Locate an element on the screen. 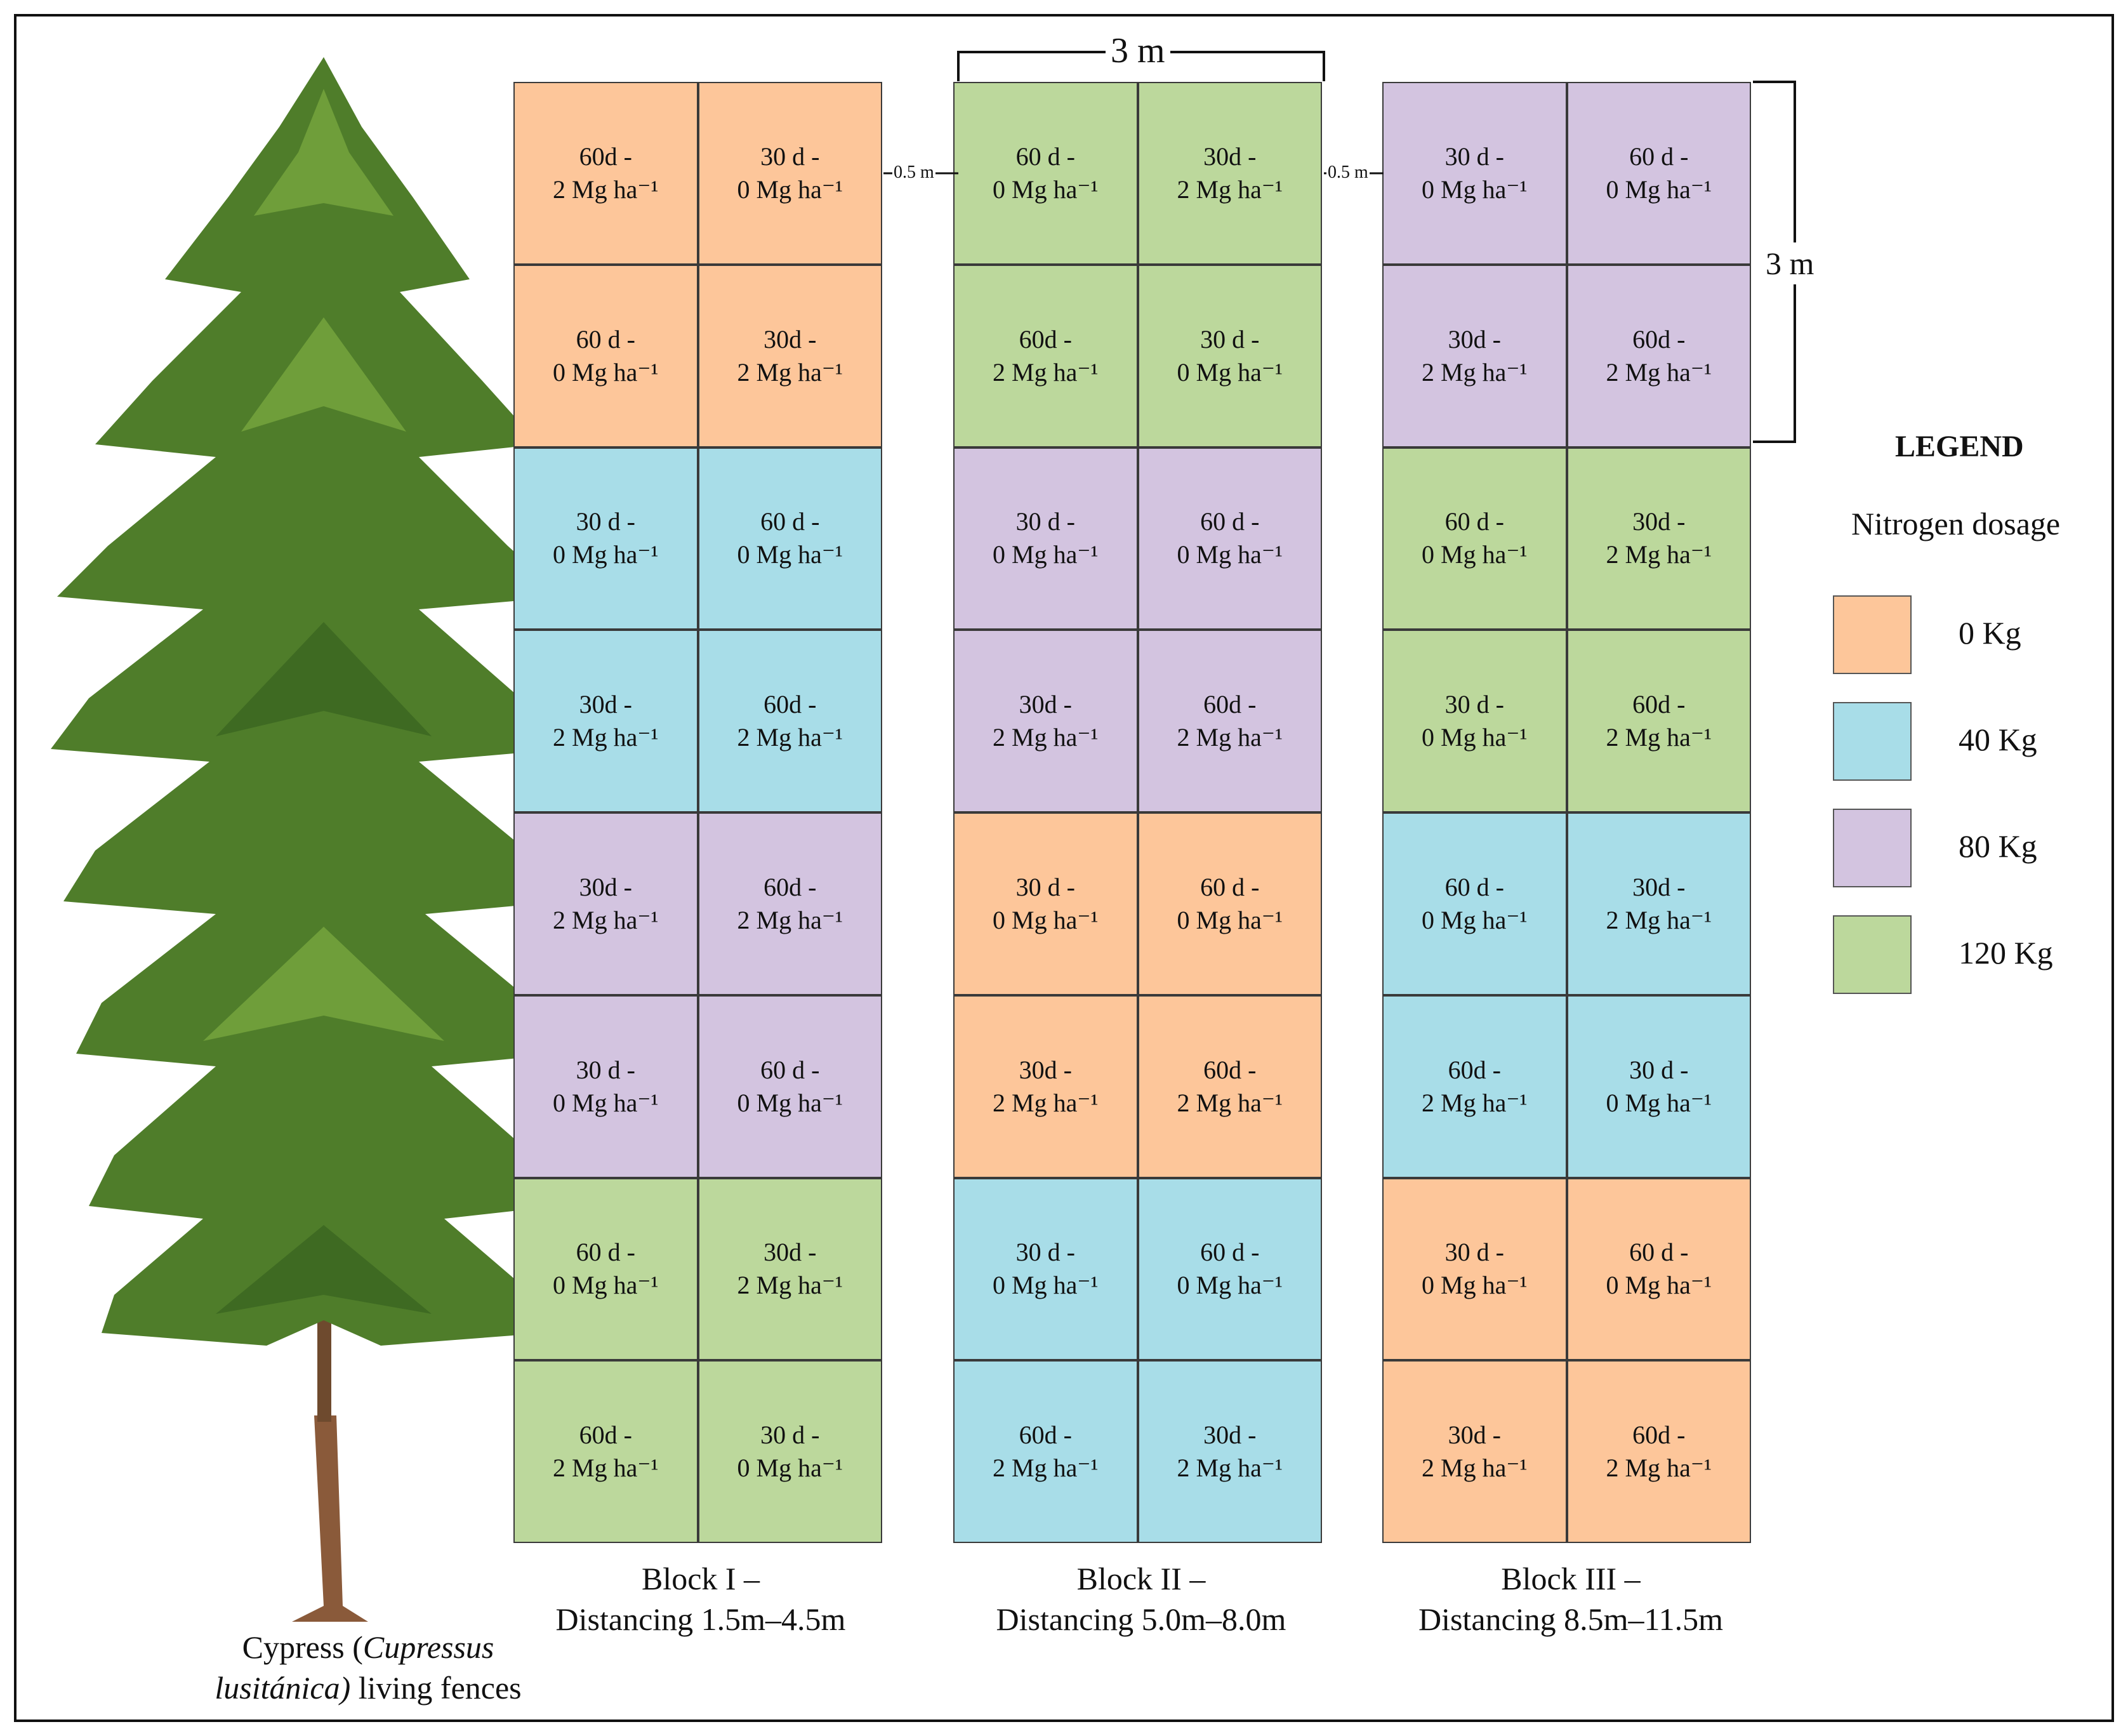  legend-title: LEGEND is located at coordinates (1959, 446).